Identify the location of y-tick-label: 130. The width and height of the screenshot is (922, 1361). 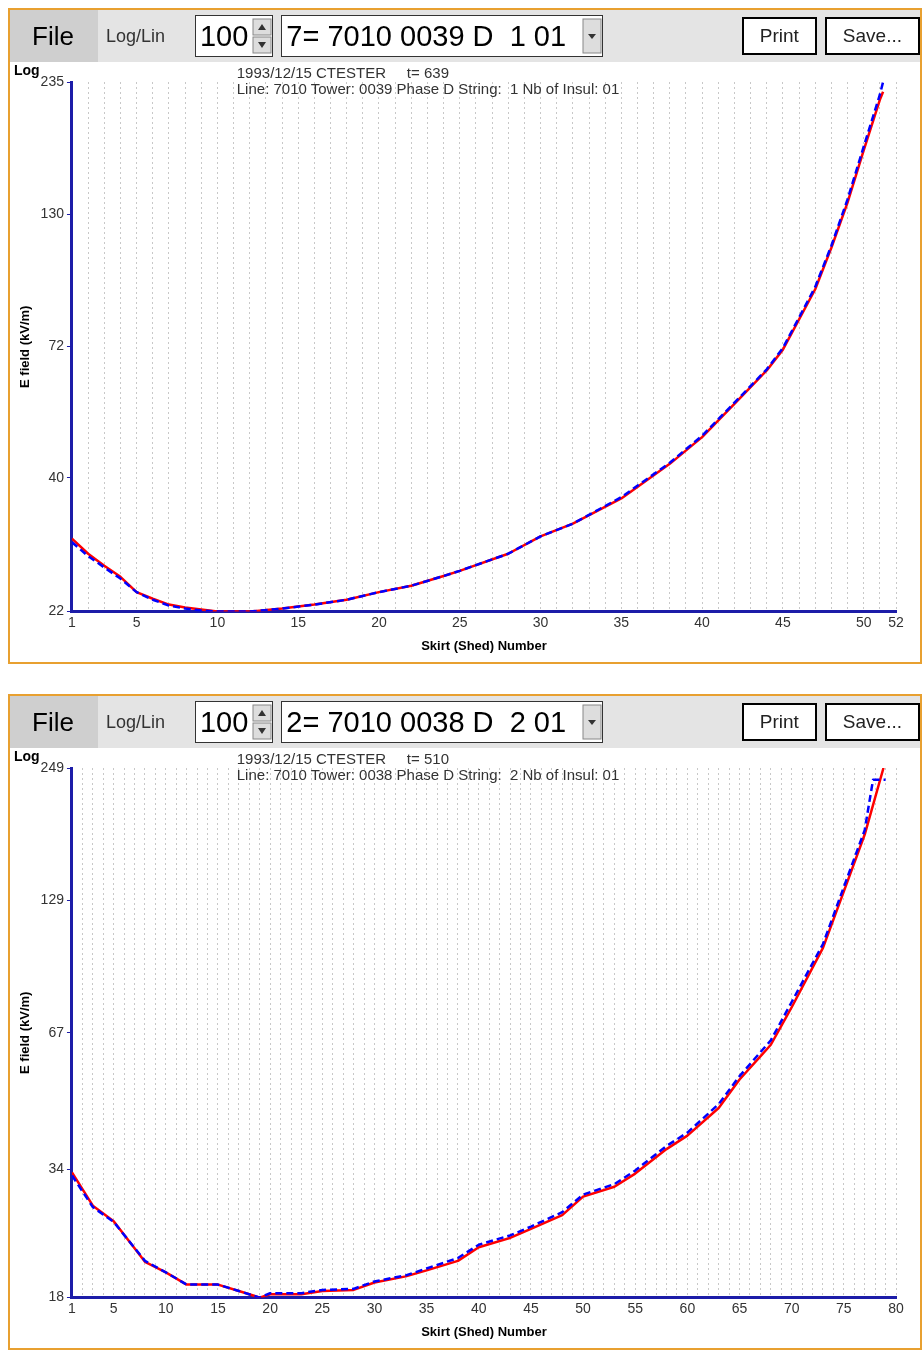
(52, 213).